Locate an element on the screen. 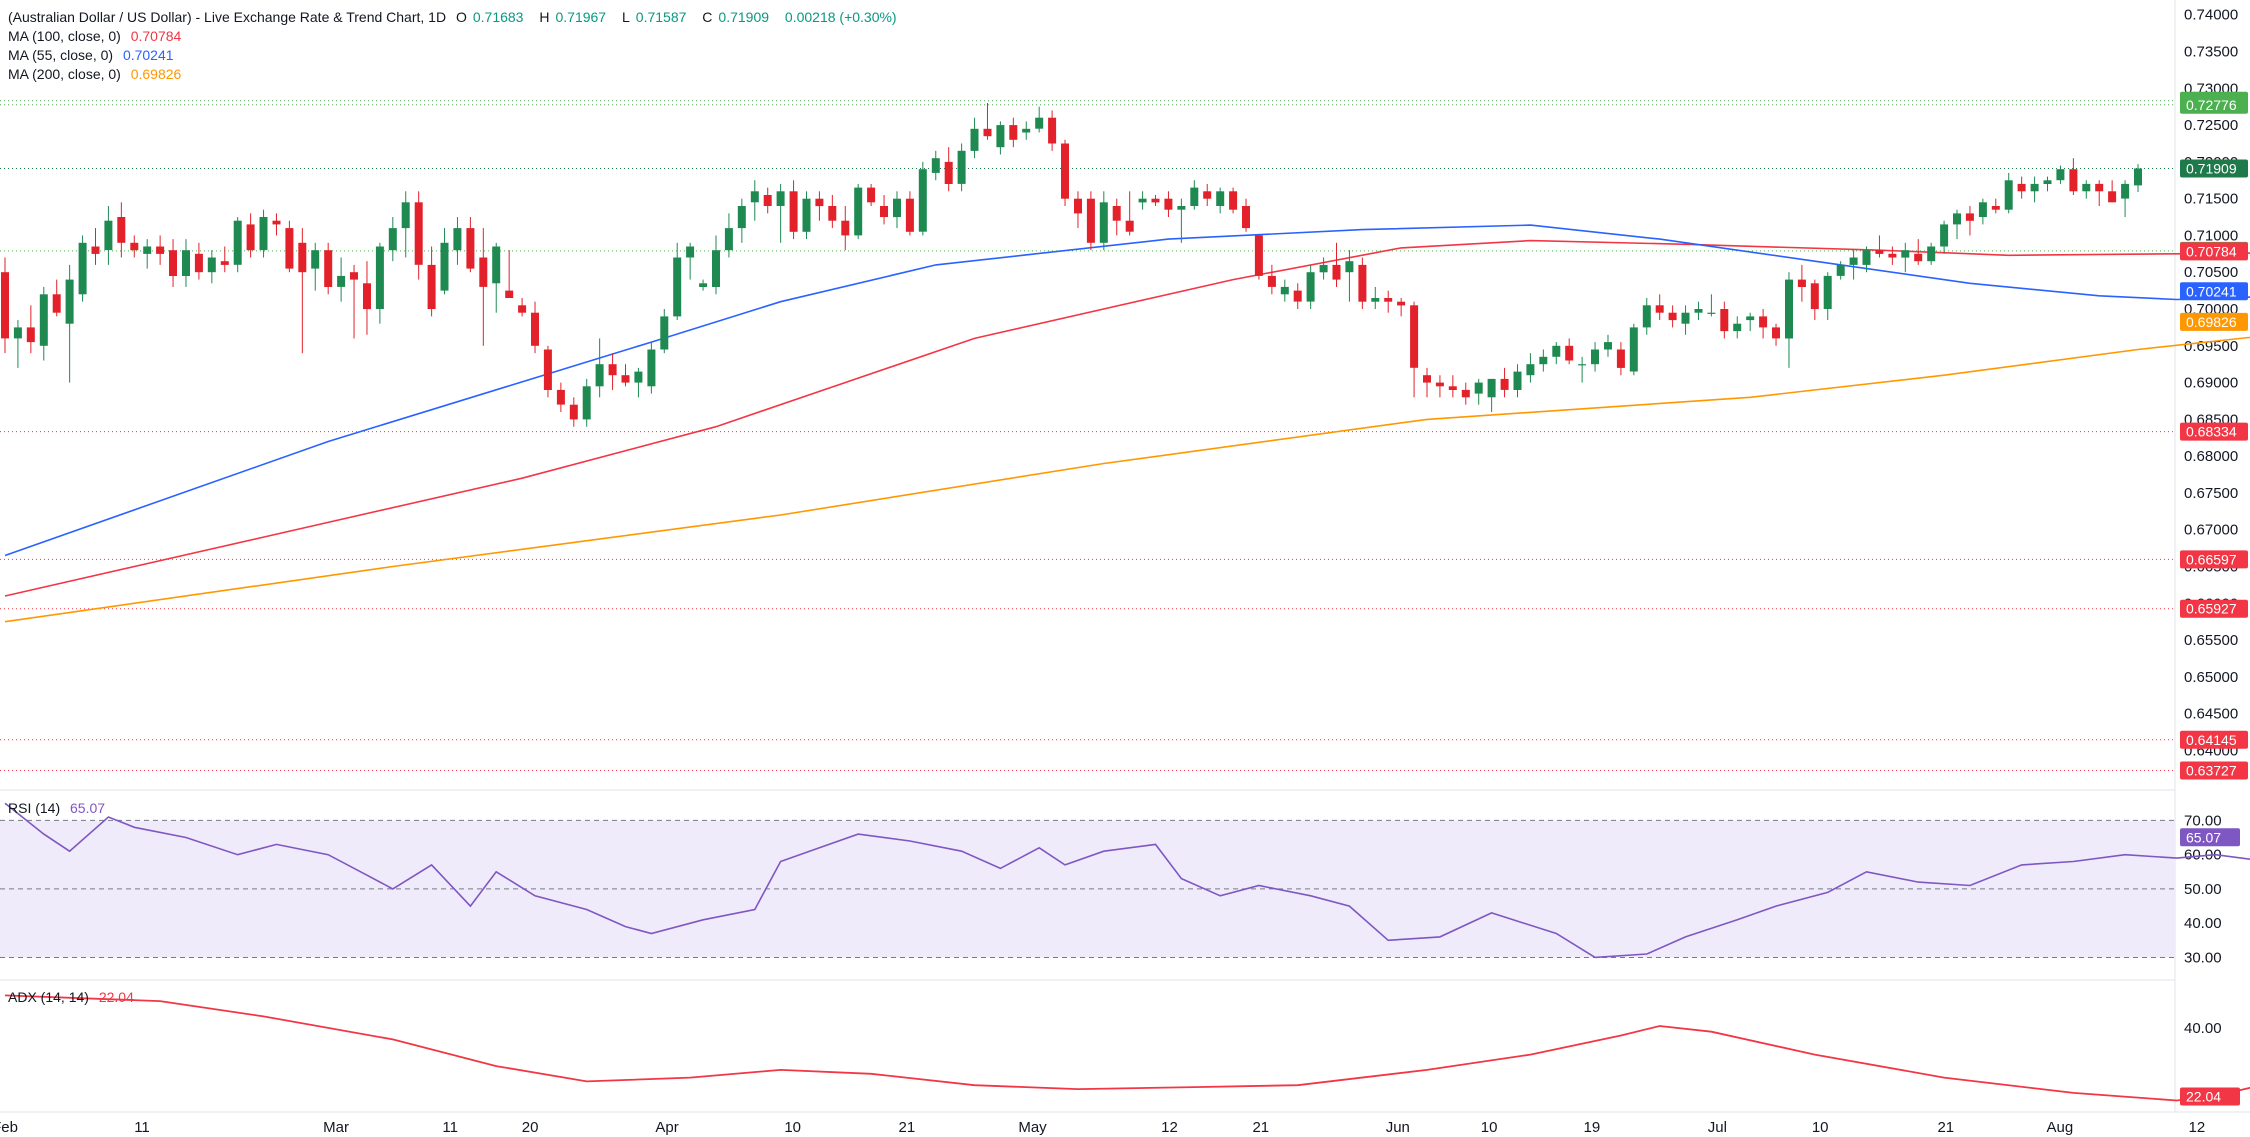  adx-line is located at coordinates (1127, 1048).